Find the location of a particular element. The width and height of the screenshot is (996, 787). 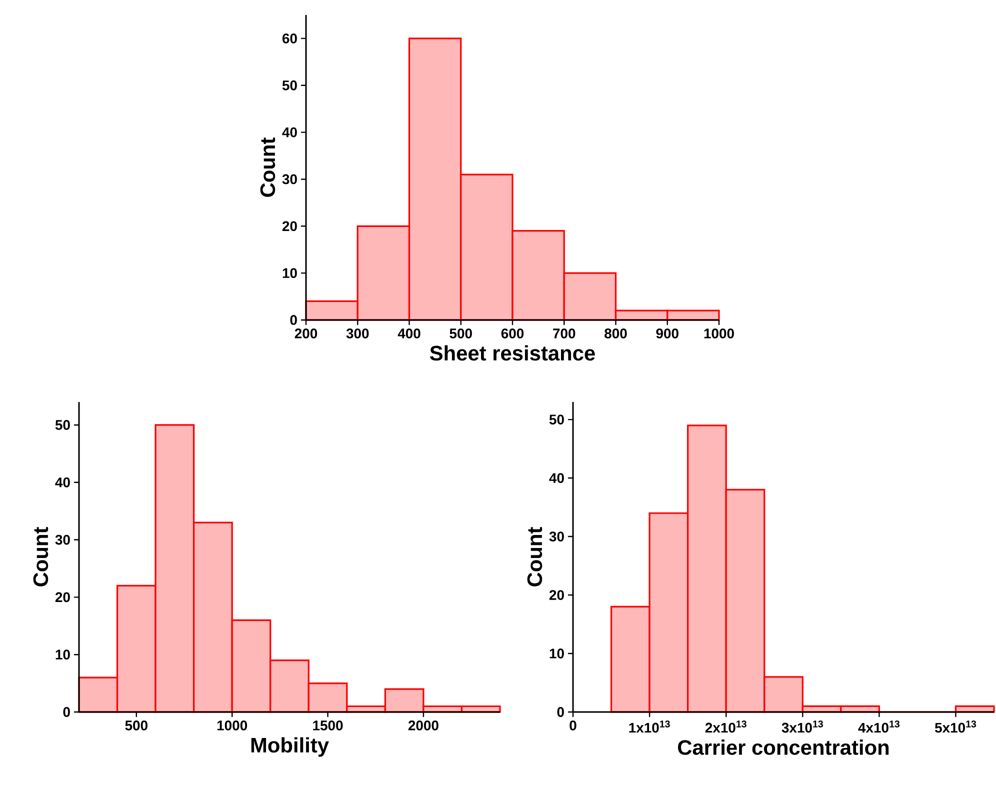

x-tick-label: 3x10$^{13}$ is located at coordinates (802, 726).